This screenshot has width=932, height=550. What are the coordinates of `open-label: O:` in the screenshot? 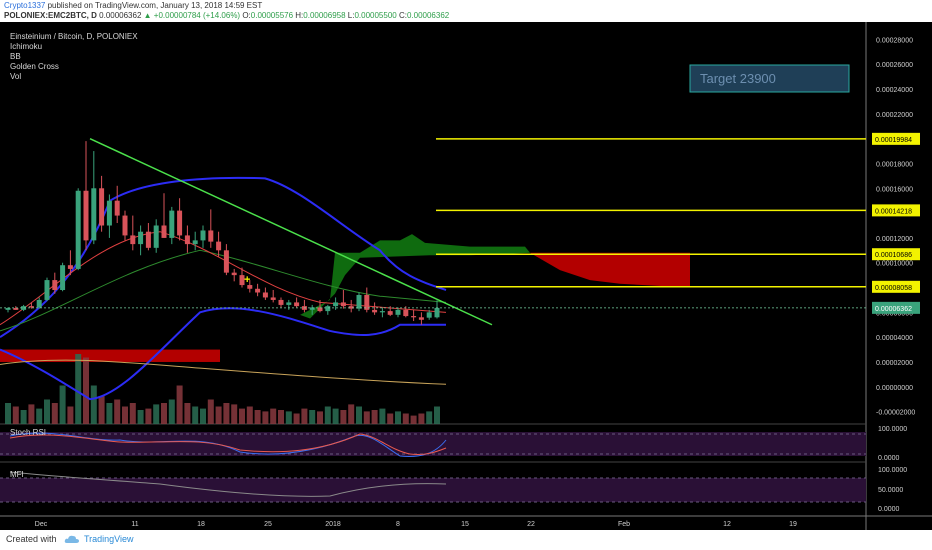 It's located at (246, 15).